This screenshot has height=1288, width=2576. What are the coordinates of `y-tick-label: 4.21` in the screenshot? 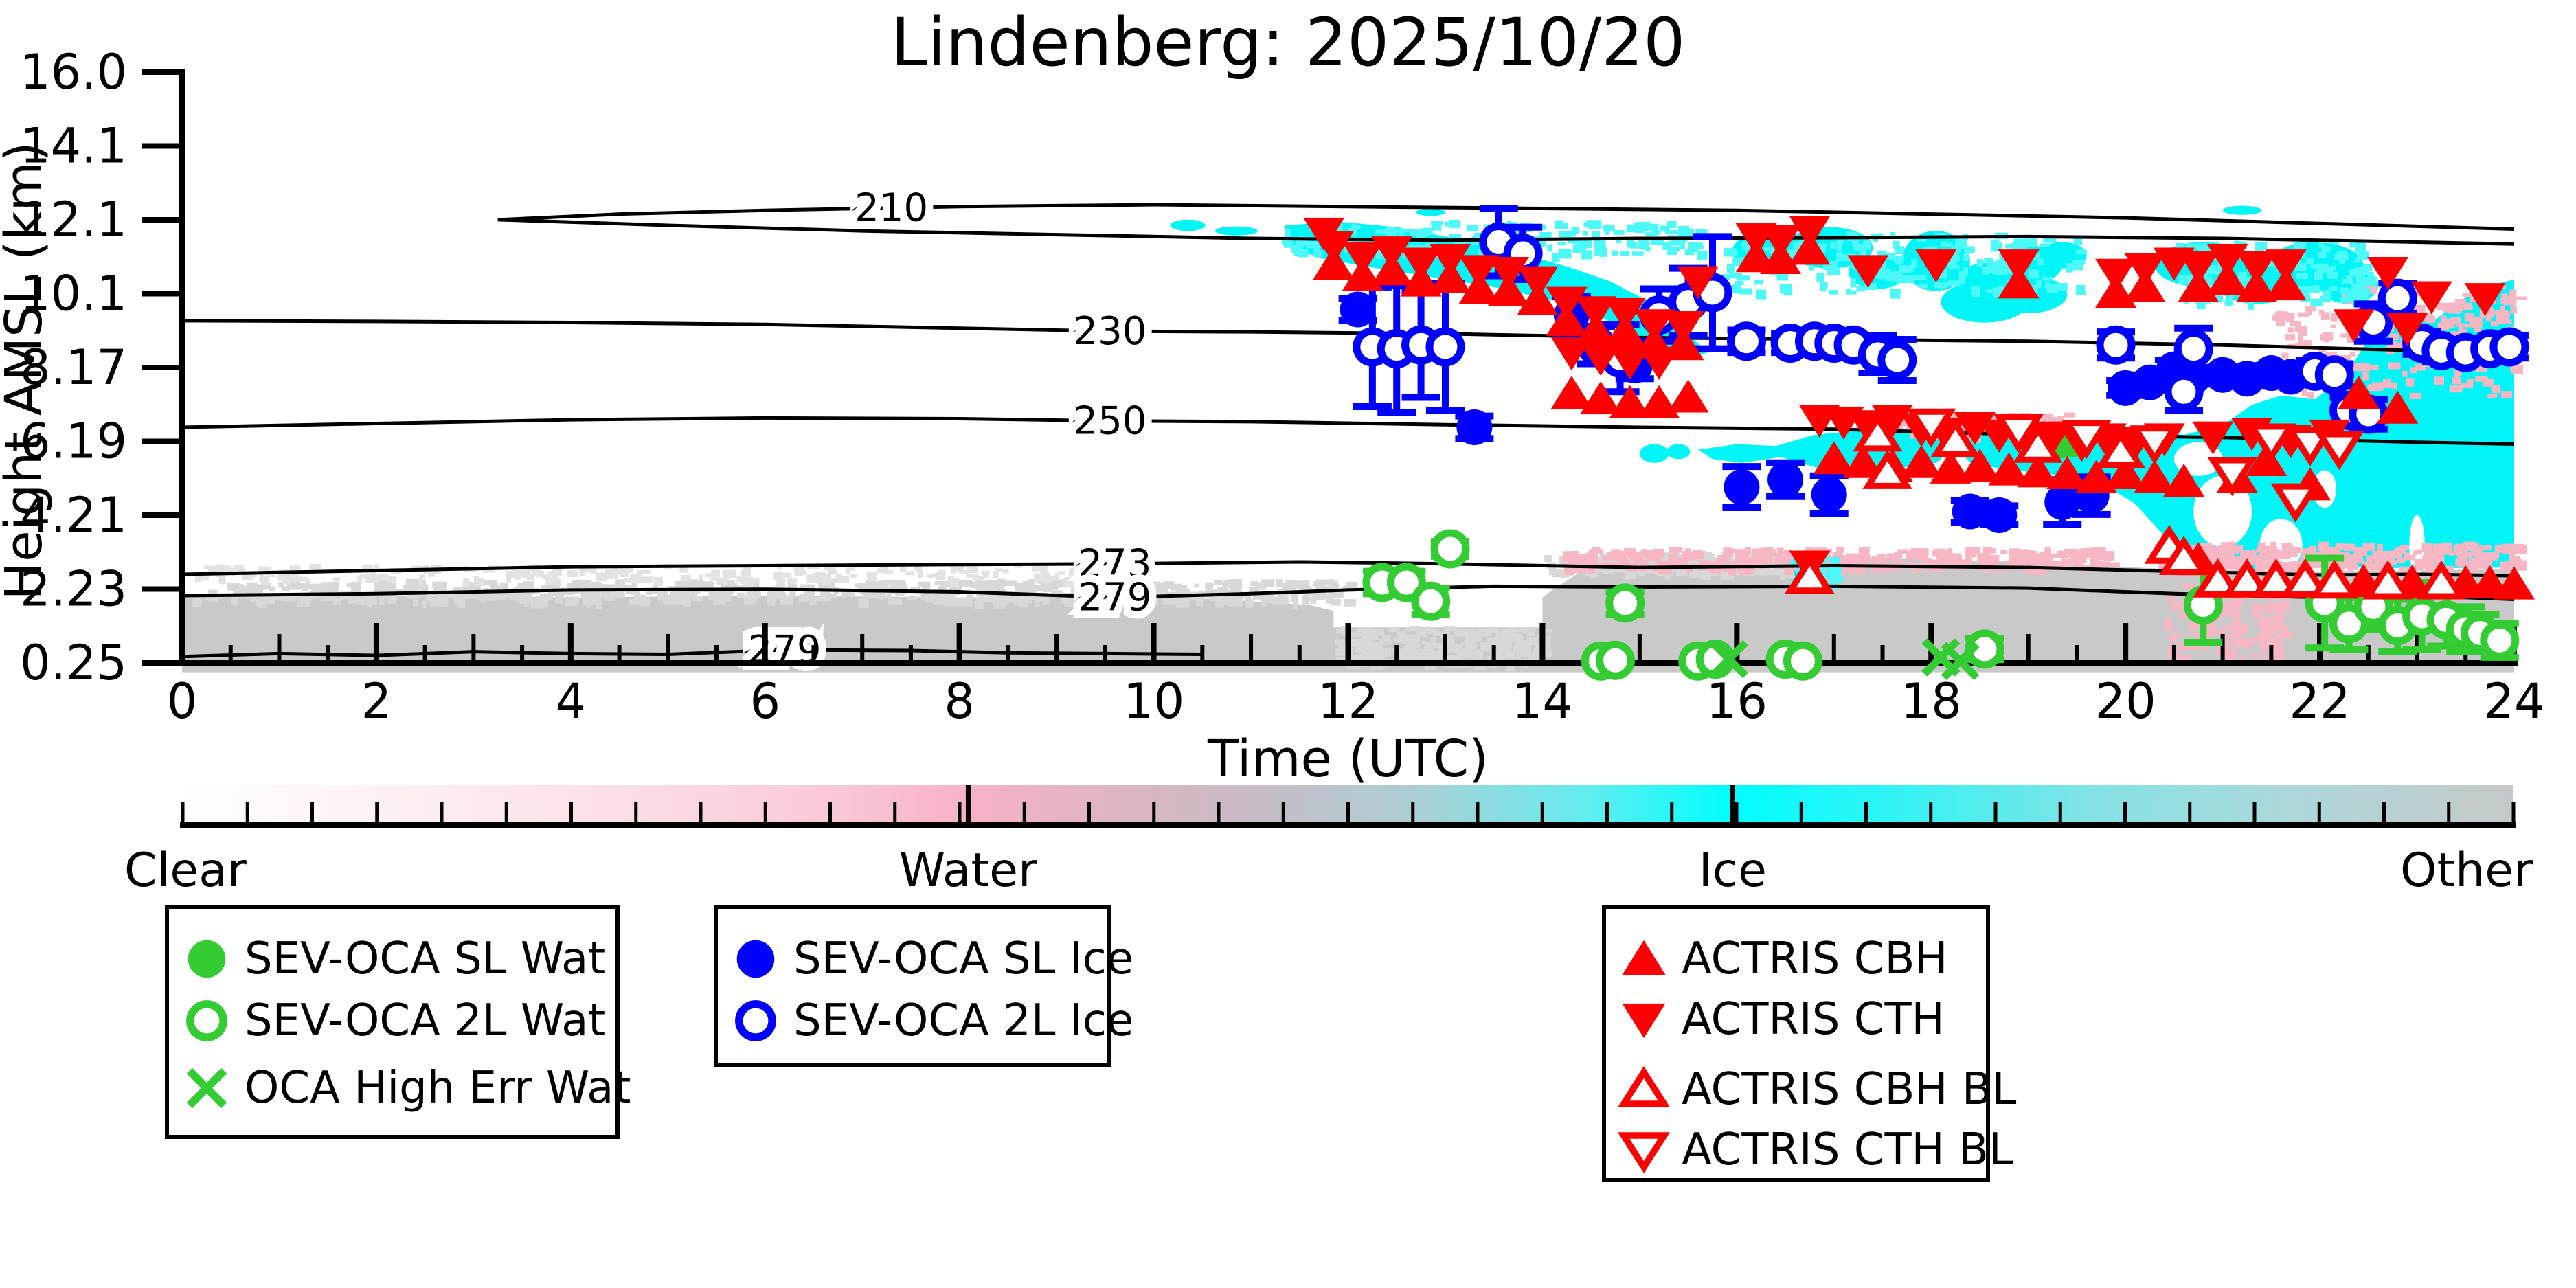 It's located at (73, 515).